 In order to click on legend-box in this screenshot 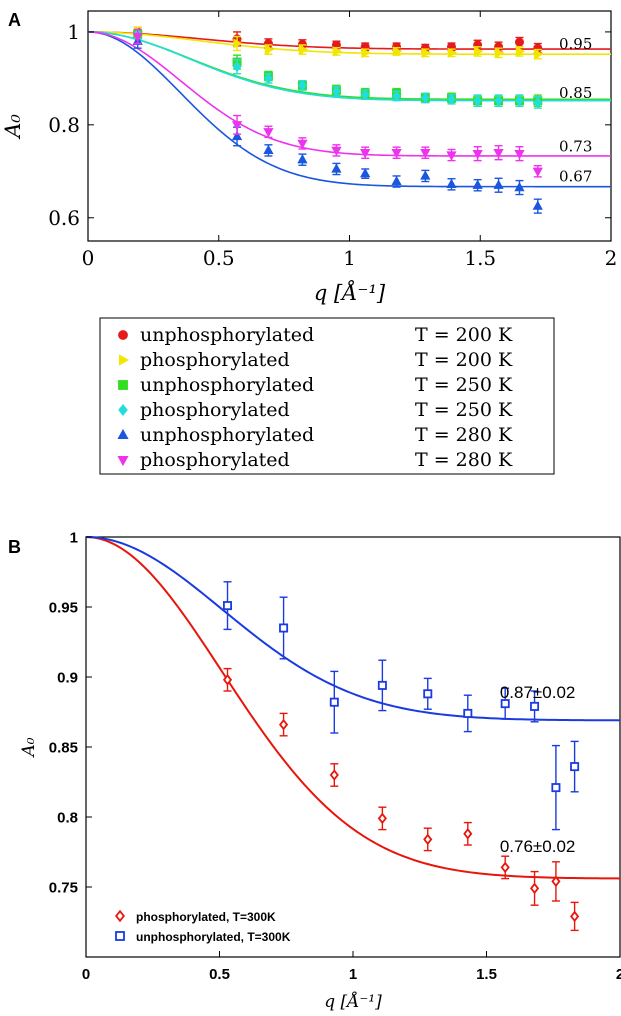, I will do `click(327, 396)`.